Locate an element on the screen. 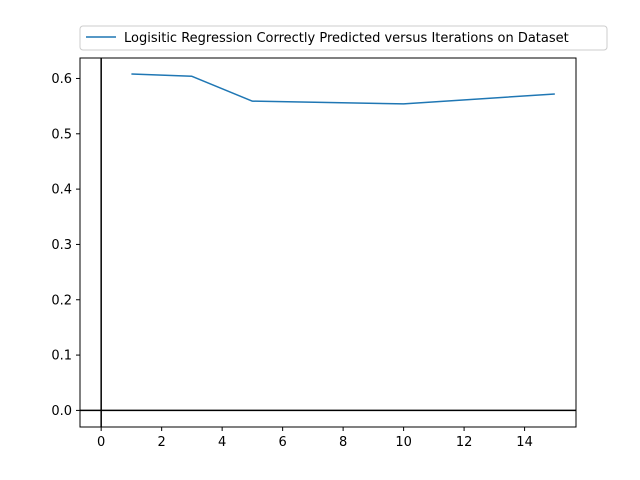  x-tick-label: 6 is located at coordinates (282, 442).